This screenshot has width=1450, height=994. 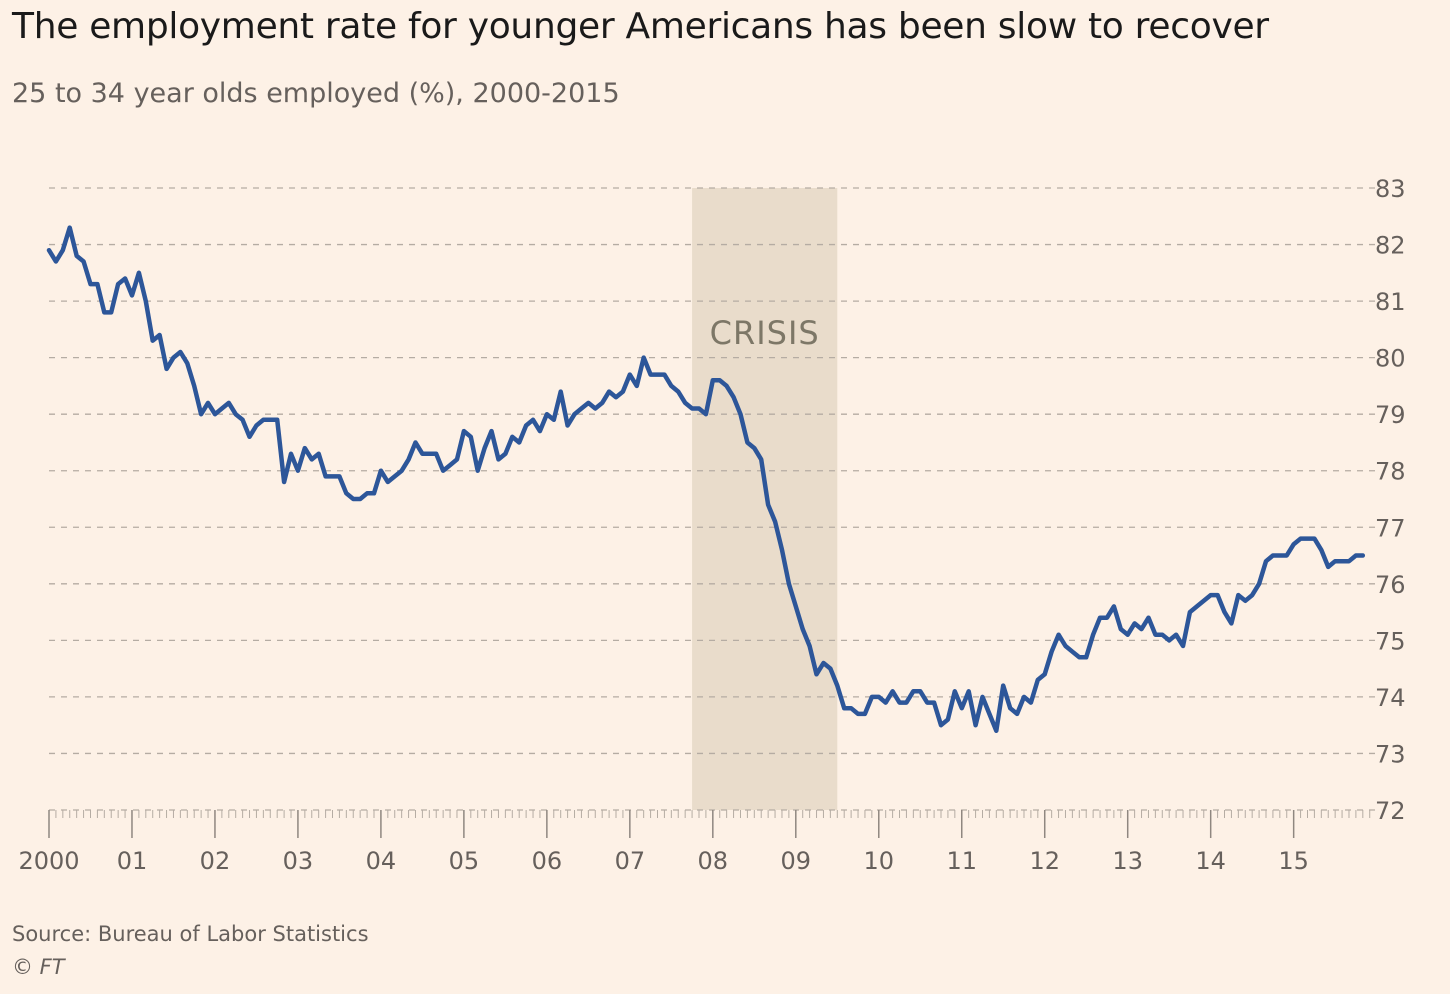 I want to click on crisis-label: CRISIS, so click(x=765, y=333).